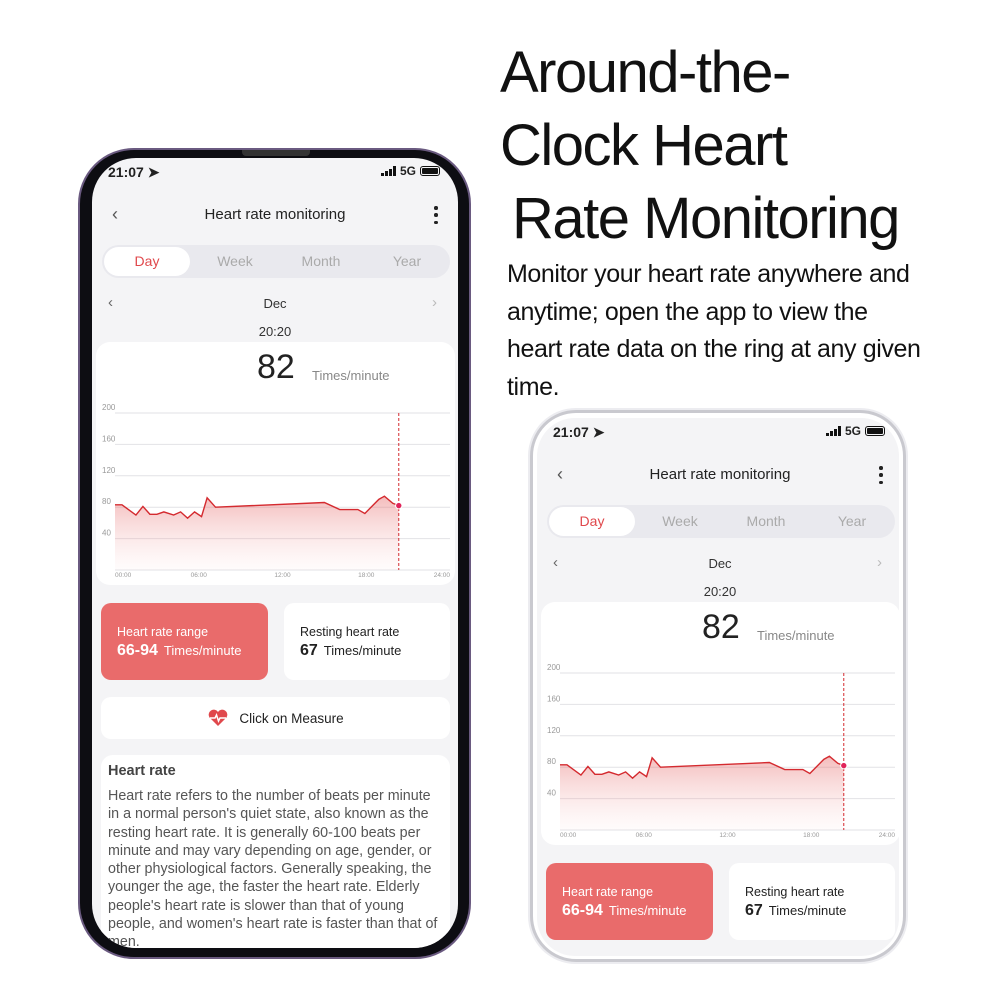  What do you see at coordinates (645, 72) in the screenshot?
I see `headline-line: Around-the-` at bounding box center [645, 72].